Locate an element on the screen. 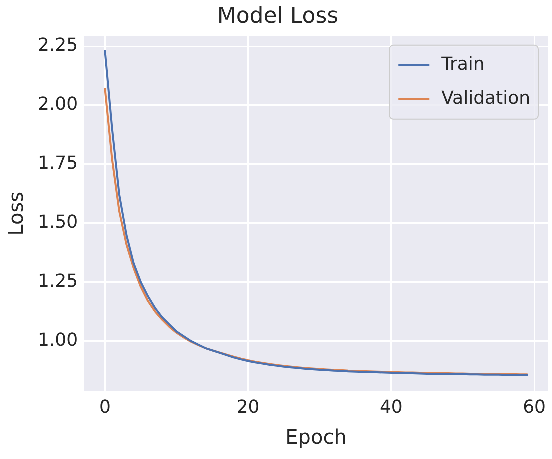 Image resolution: width=552 pixels, height=459 pixels. legend-label: Validation is located at coordinates (486, 99).